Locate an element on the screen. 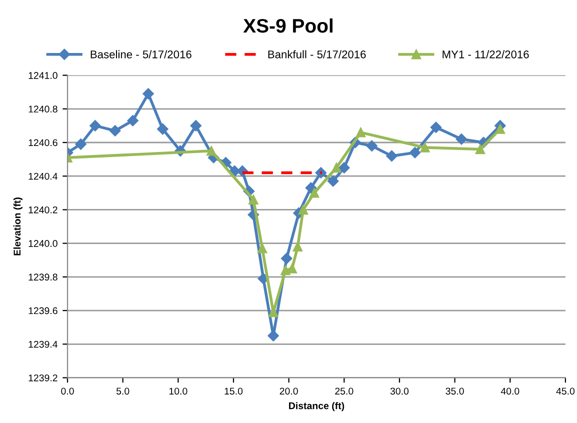  y-tick-label: 1240.8 is located at coordinates (43, 109).